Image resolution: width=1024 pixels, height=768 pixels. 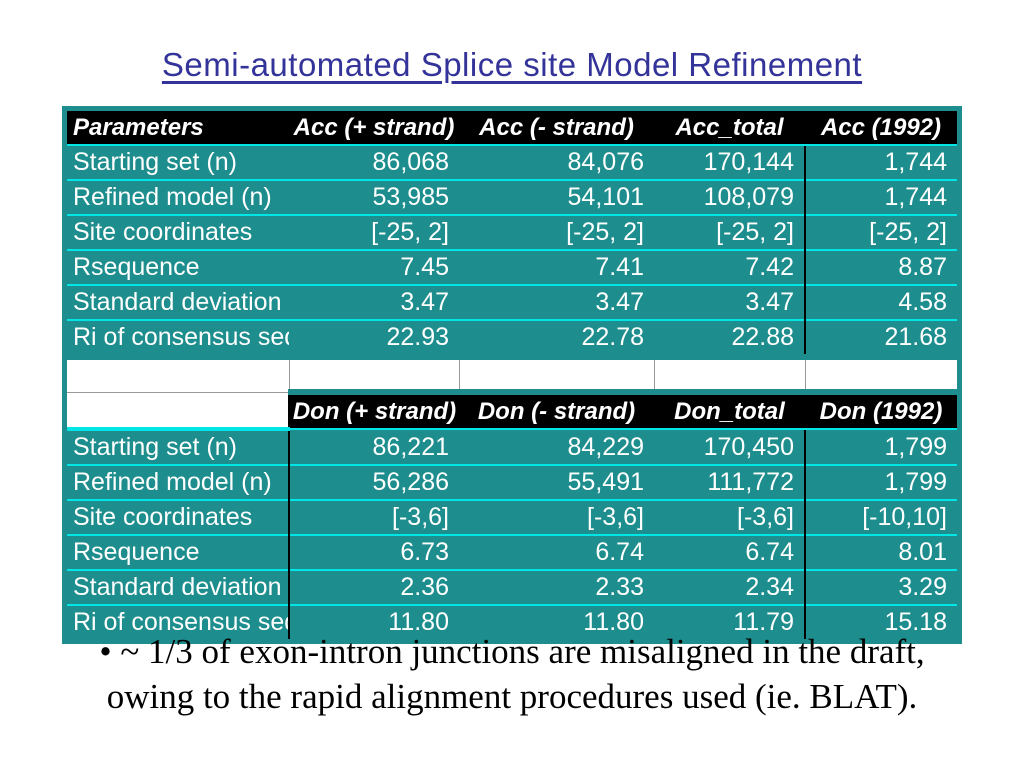 I want to click on don-header-total: Don_total, so click(x=729, y=409).